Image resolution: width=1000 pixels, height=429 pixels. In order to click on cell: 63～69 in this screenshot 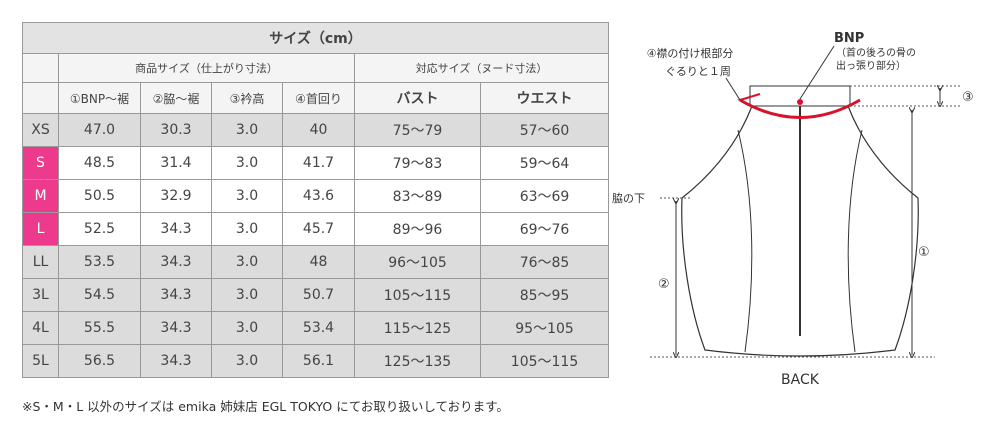, I will do `click(544, 196)`.